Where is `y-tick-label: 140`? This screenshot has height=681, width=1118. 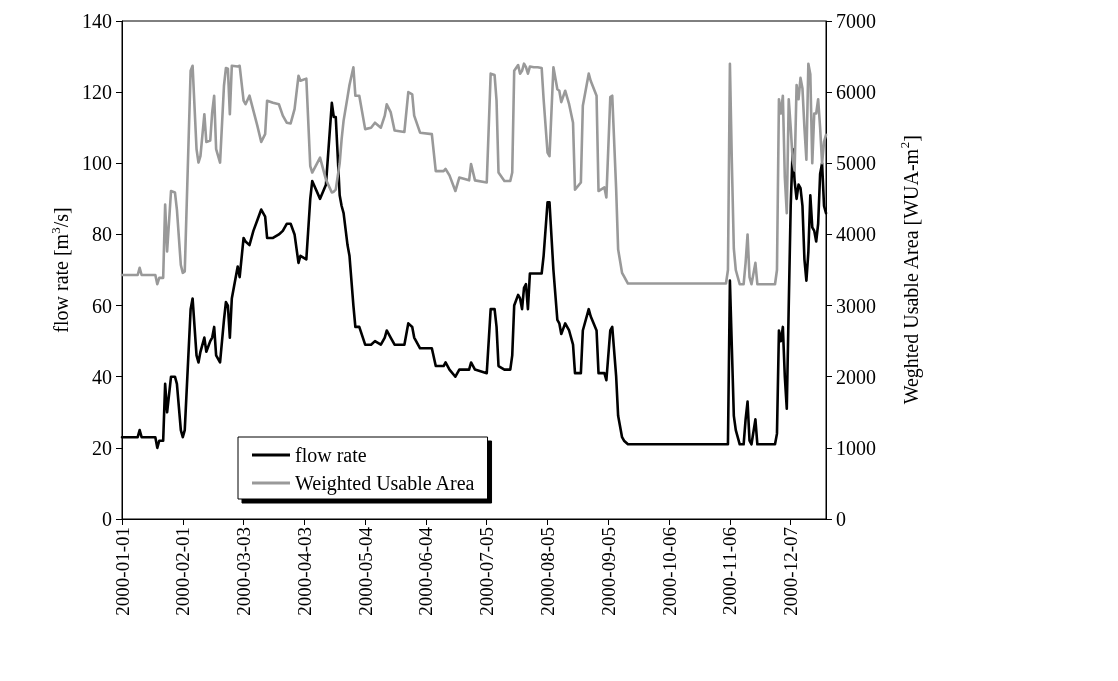
y-tick-label: 140 is located at coordinates (97, 21).